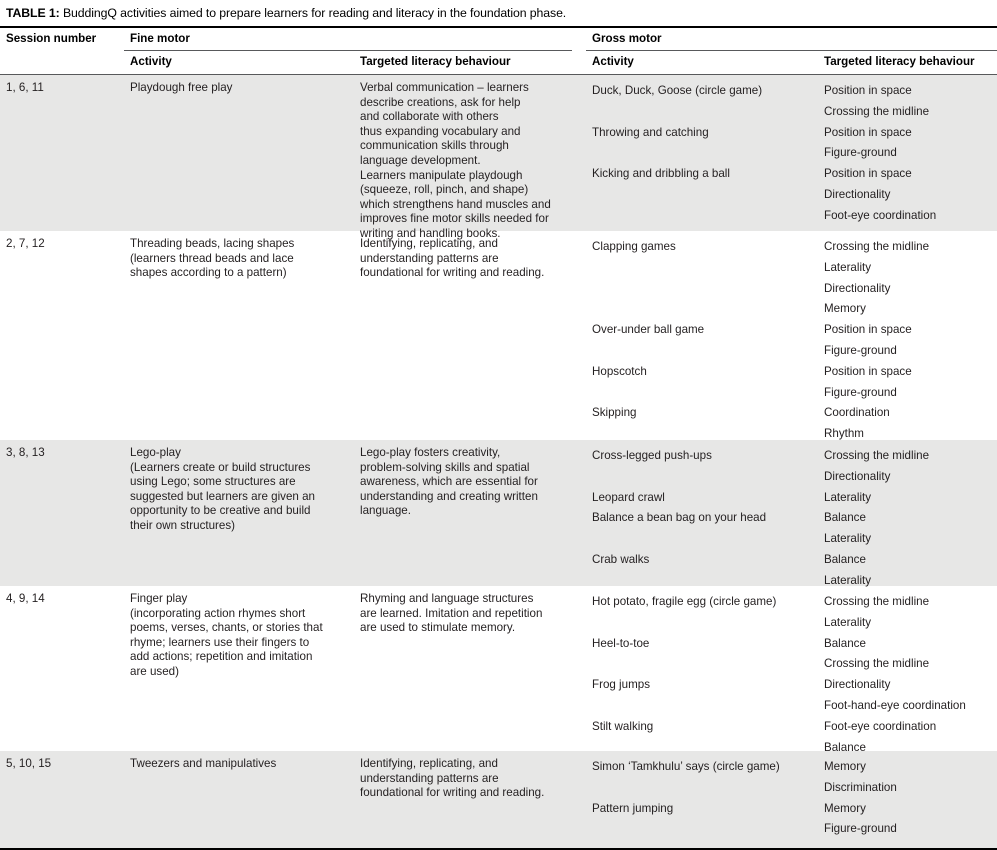  What do you see at coordinates (621, 685) in the screenshot?
I see `gross-activity-label: Frog jumps` at bounding box center [621, 685].